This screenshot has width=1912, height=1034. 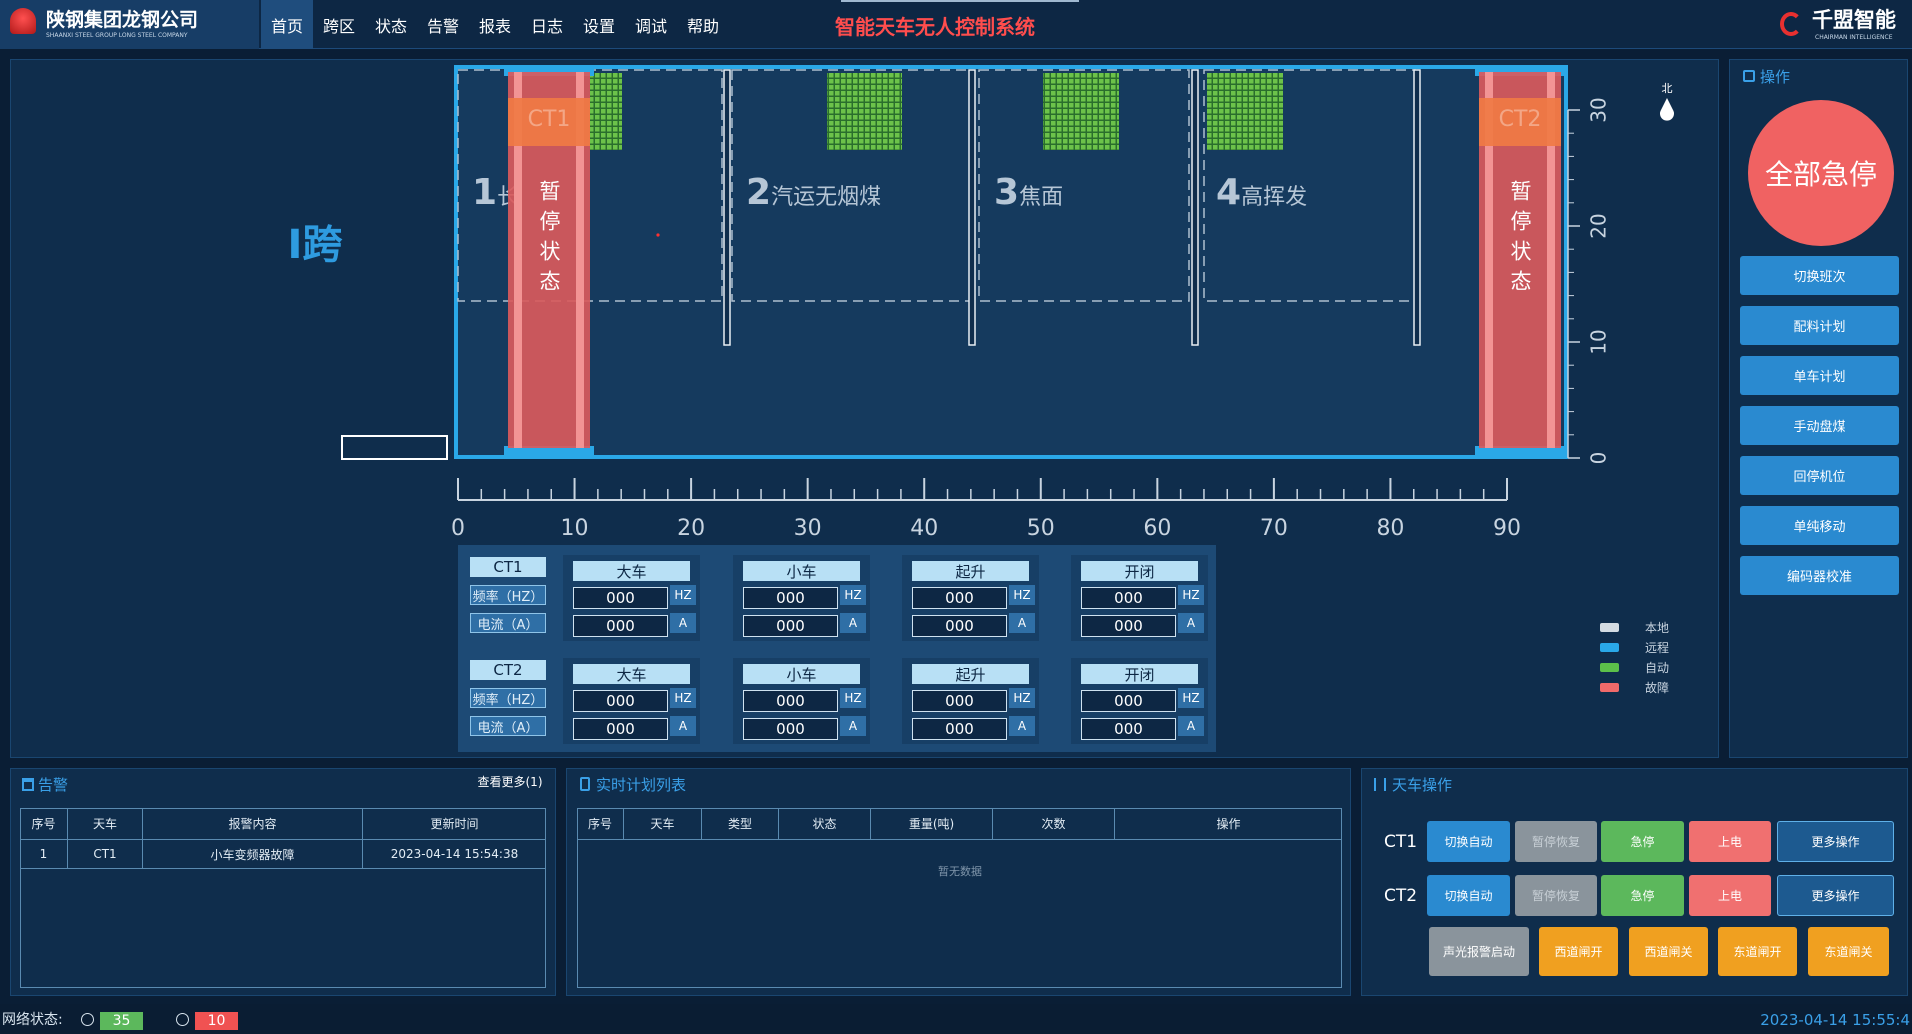 What do you see at coordinates (1228, 824) in the screenshot?
I see `table-header-cell: 操作` at bounding box center [1228, 824].